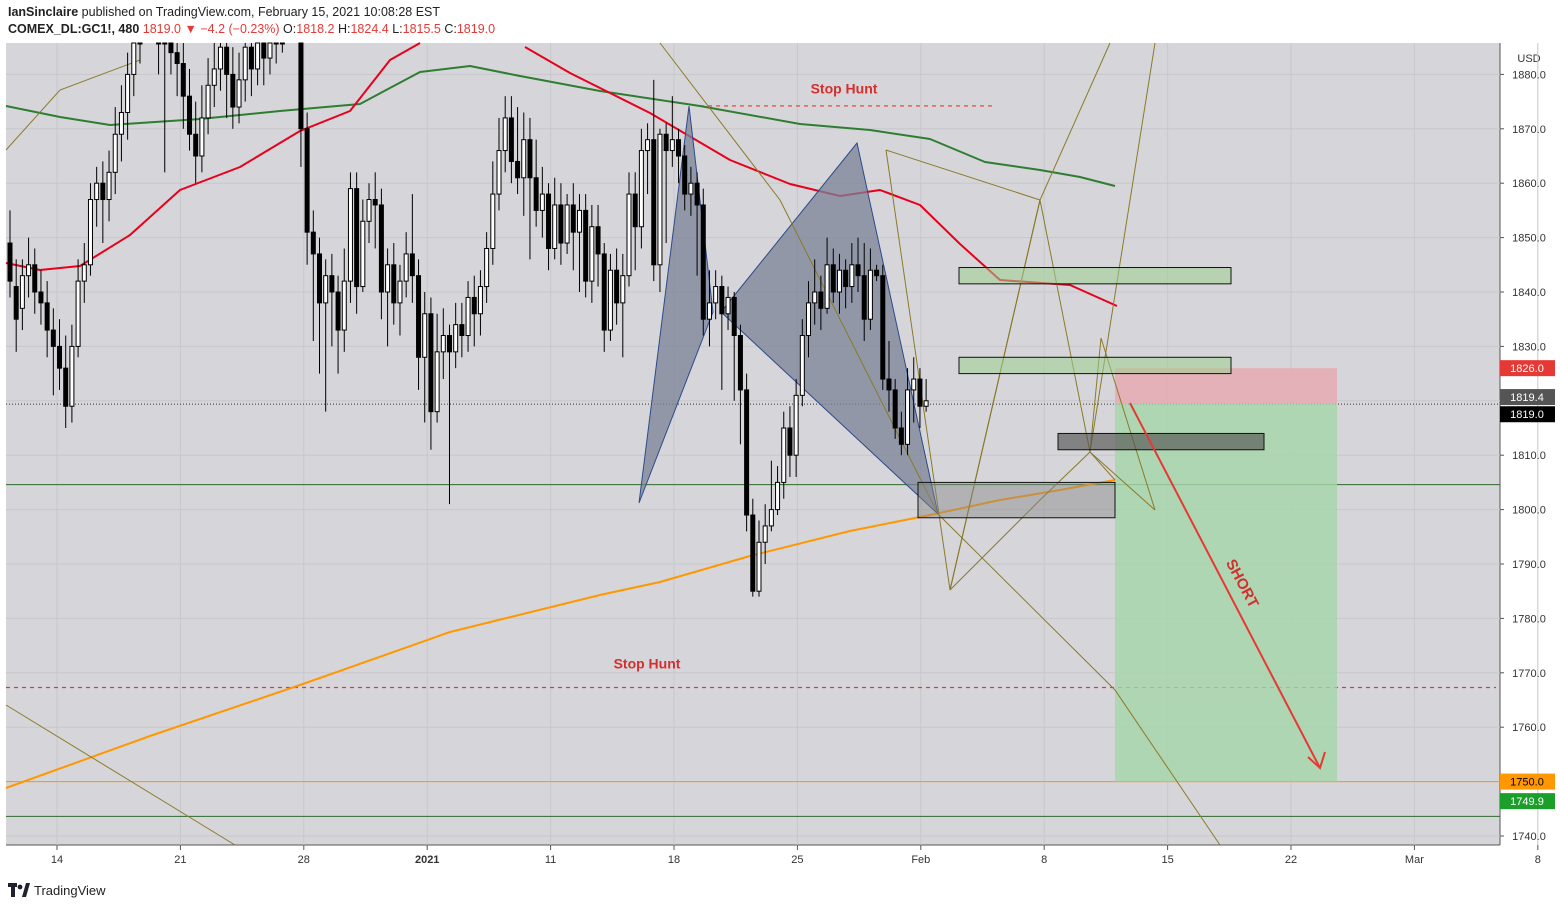  I want to click on price-tick-label: 1800.0, so click(1529, 511).